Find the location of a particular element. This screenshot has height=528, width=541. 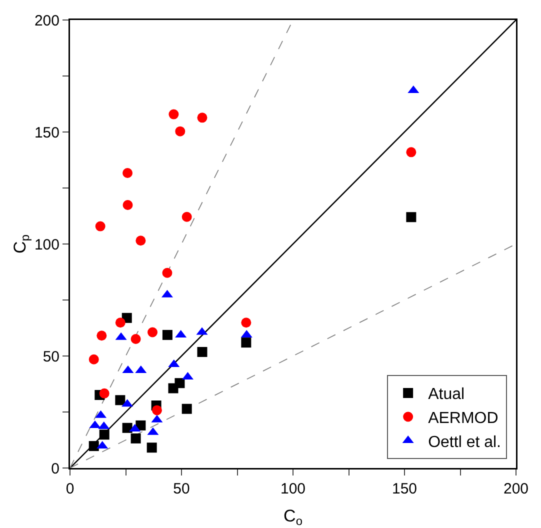

legend-label: AERMOD is located at coordinates (463, 418).